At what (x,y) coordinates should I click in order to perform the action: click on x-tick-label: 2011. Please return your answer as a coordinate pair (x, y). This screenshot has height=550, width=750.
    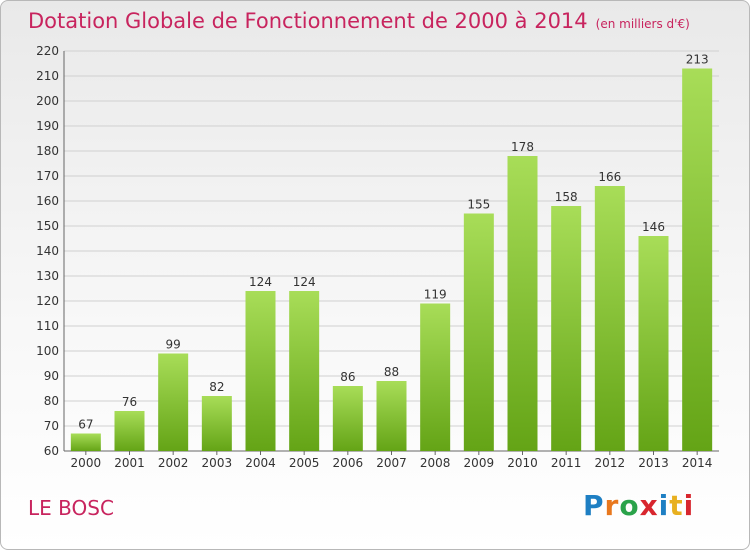
    Looking at the image, I should click on (566, 463).